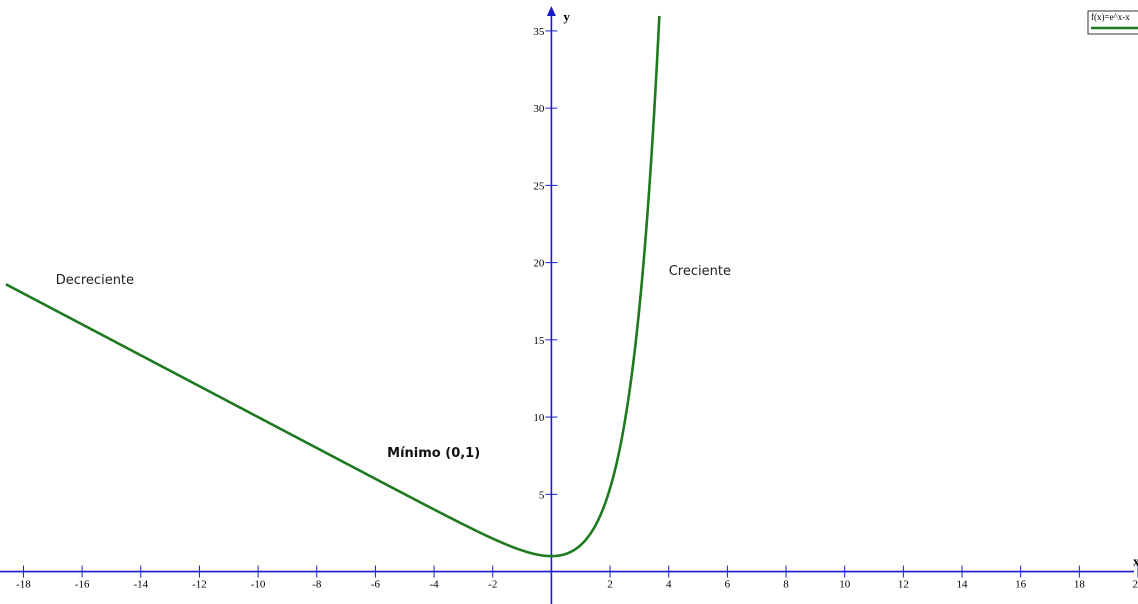 Image resolution: width=1138 pixels, height=604 pixels. I want to click on y-tick-label: 5, so click(542, 495).